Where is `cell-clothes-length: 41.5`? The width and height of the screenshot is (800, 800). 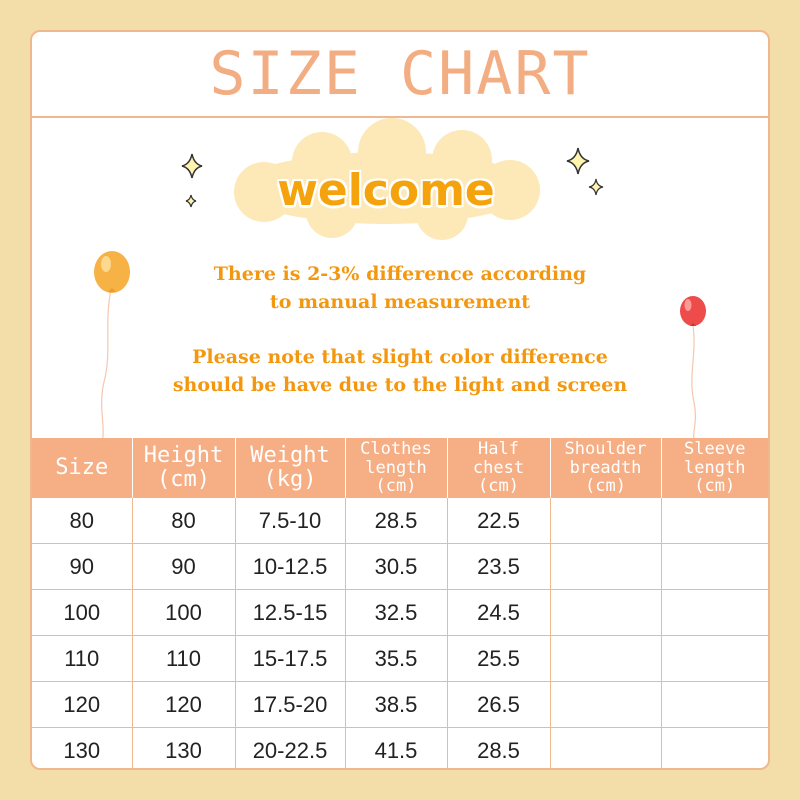 cell-clothes-length: 41.5 is located at coordinates (396, 747).